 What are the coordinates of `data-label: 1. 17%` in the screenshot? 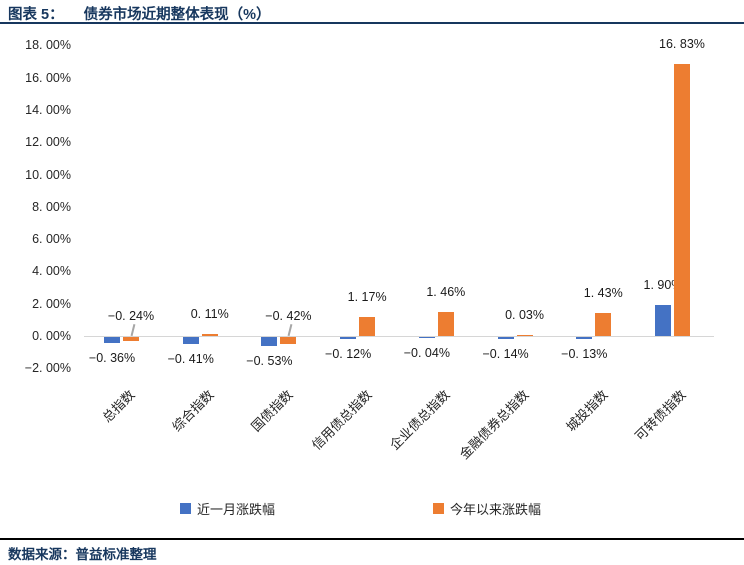 It's located at (367, 297).